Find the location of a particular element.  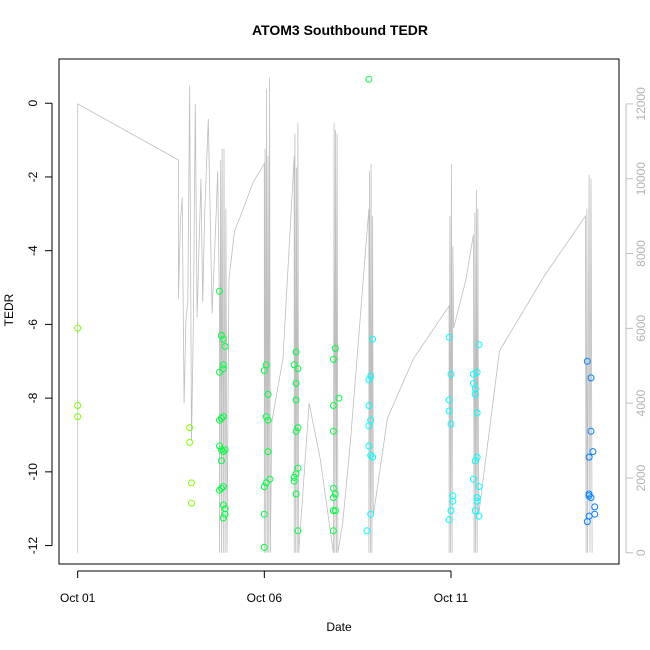

x-axis-label: Date is located at coordinates (339, 627).